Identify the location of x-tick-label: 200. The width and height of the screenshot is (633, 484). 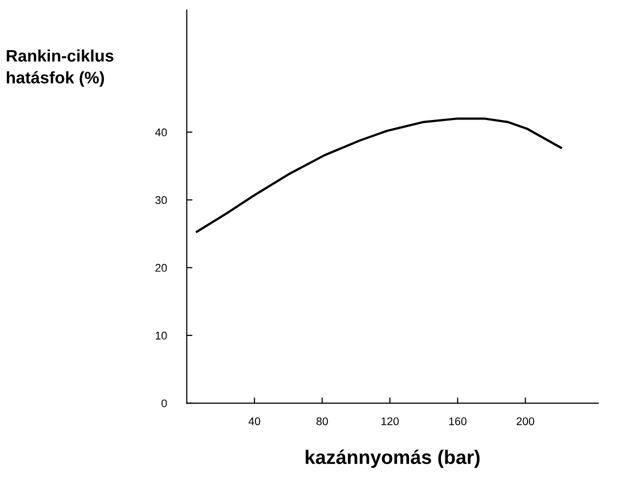
(525, 421).